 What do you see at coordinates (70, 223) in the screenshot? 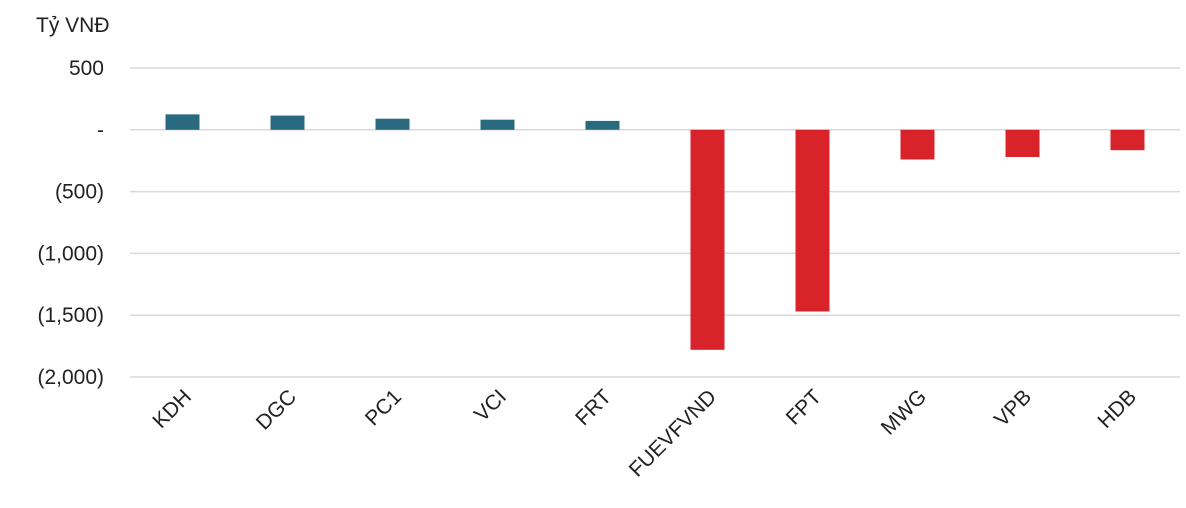
I see `y-axis-ticks: 500 - (500) (1,000) (1,500) (2,000)` at bounding box center [70, 223].